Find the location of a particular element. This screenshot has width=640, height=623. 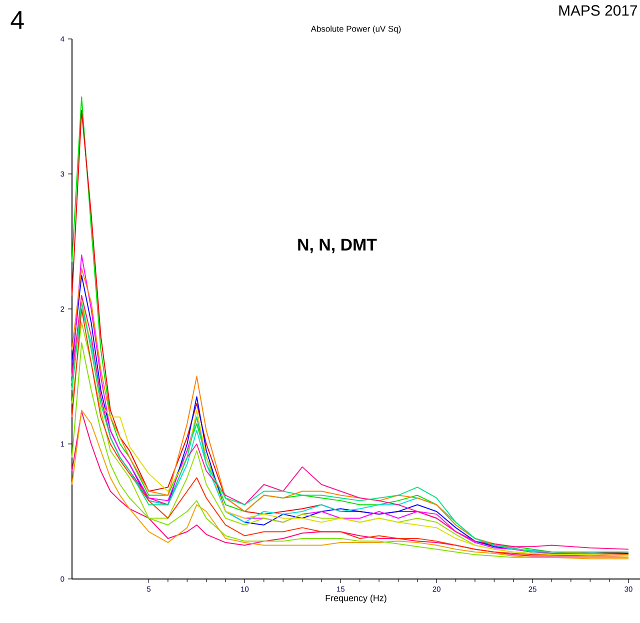

x-axis-title: Frequency (Hz) is located at coordinates (356, 598).